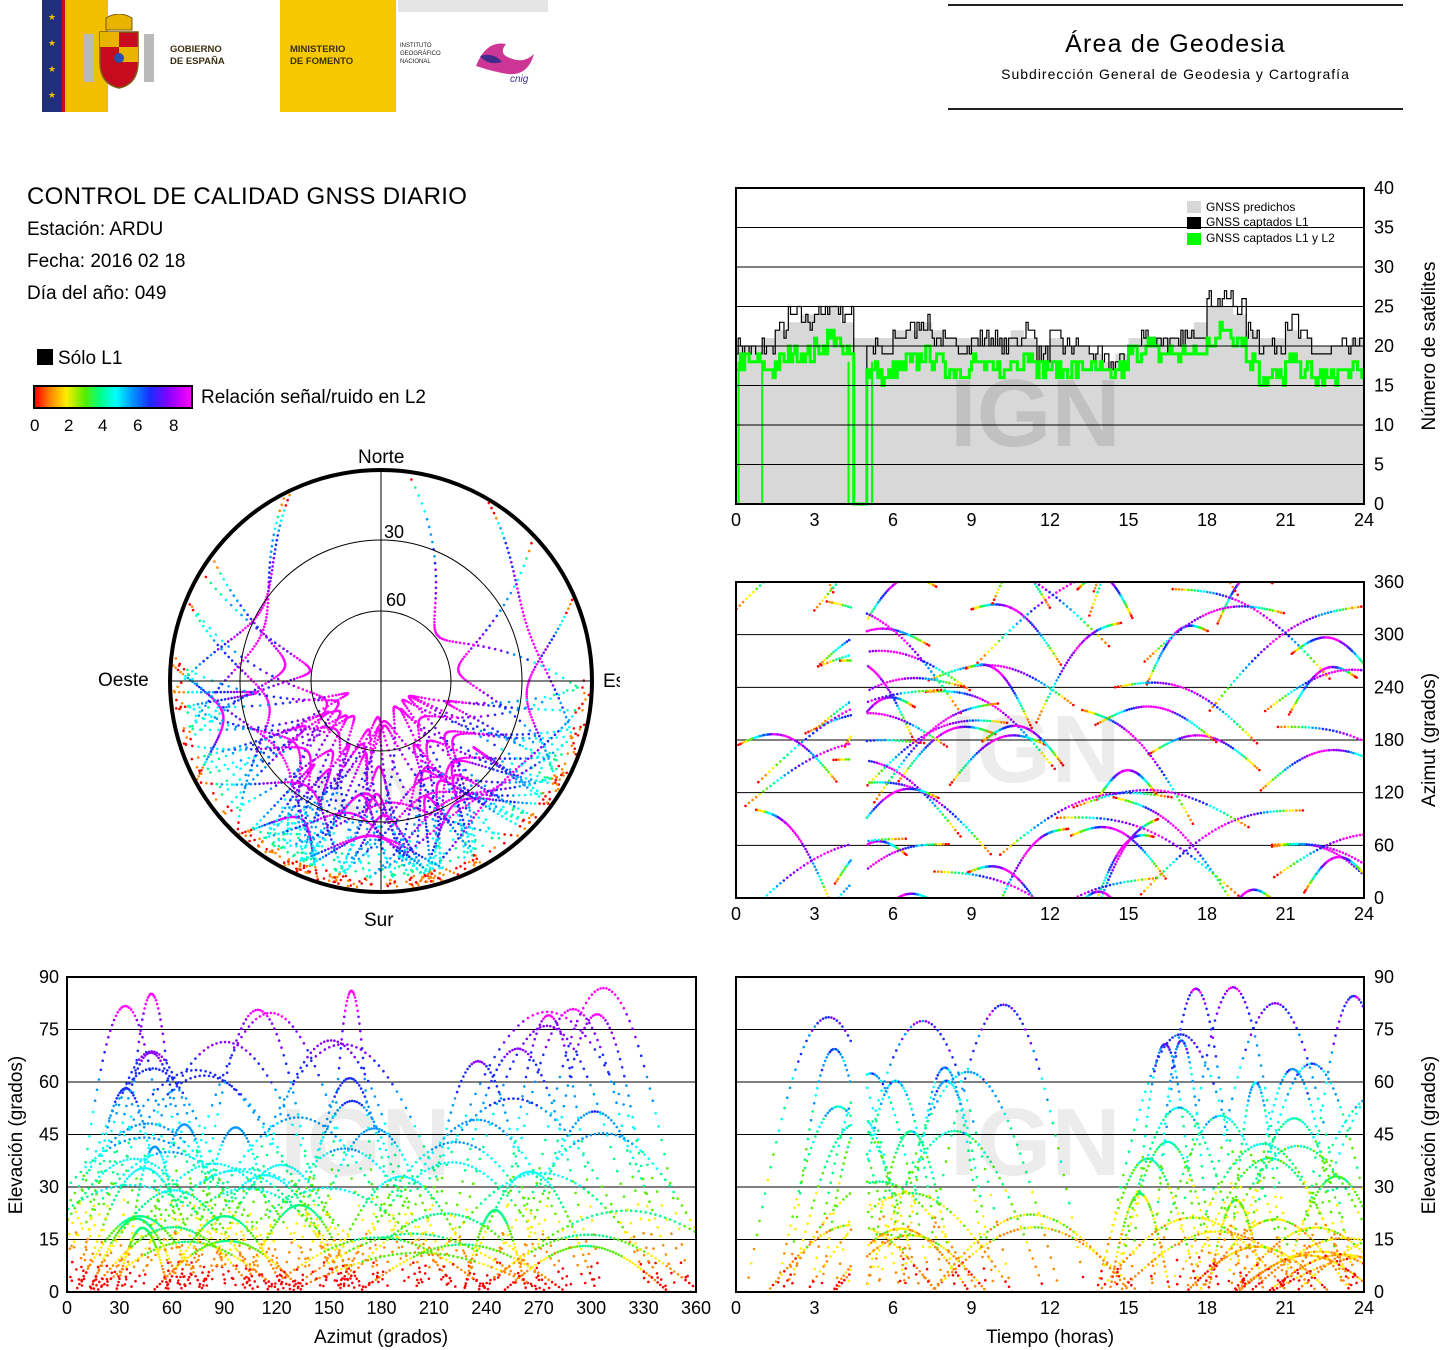 This screenshot has height=1350, width=1445. Describe the element at coordinates (1050, 346) in the screenshot. I see `count-frame` at that location.